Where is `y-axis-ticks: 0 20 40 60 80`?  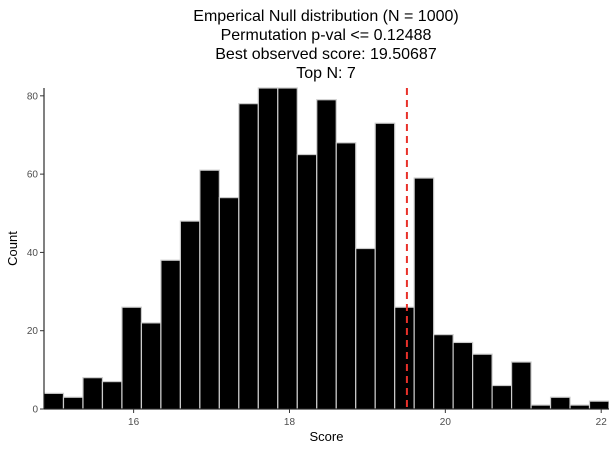
y-axis-ticks: 0 20 40 60 80 is located at coordinates (35, 253).